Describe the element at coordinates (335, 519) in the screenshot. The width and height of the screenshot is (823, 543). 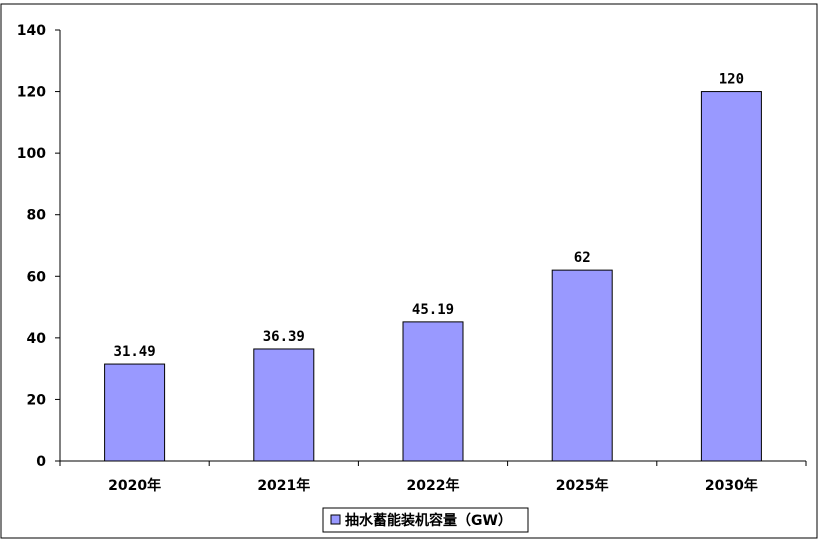
I see `legend-swatch` at that location.